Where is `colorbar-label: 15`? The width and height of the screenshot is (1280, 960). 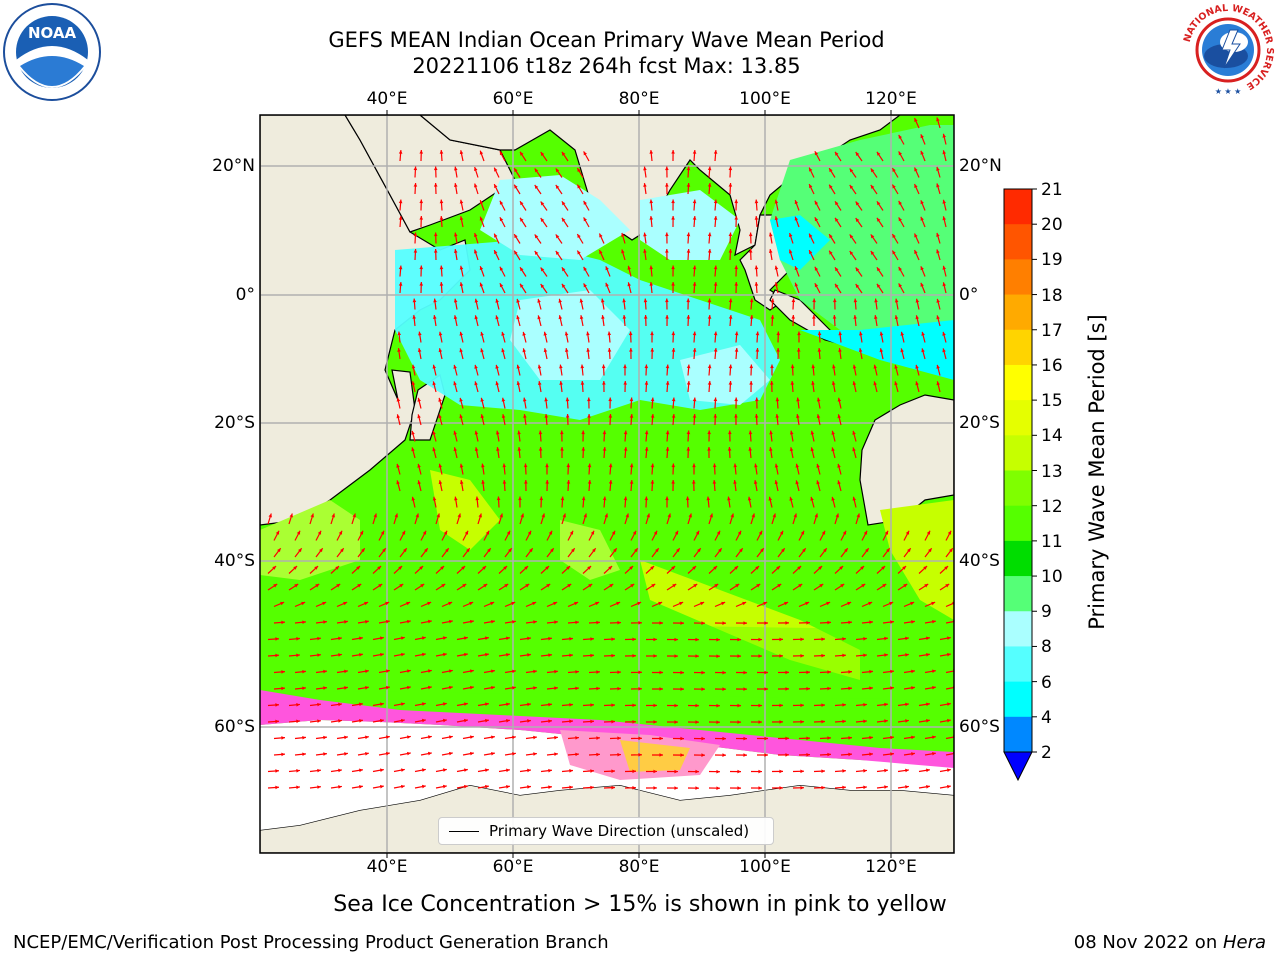
colorbar-label: 15 is located at coordinates (1052, 401).